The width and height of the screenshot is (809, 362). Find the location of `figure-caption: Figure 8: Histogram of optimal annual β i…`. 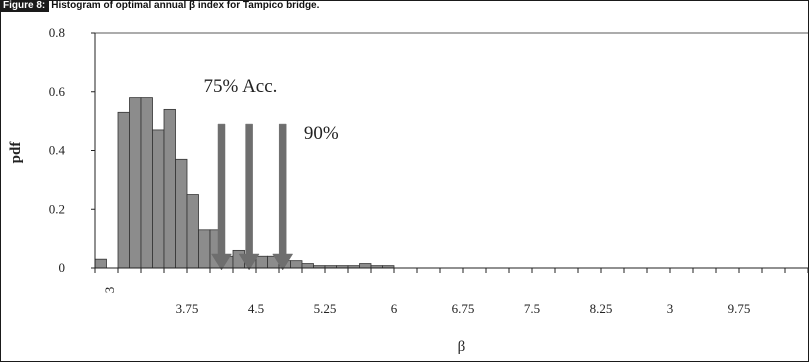

figure-caption: Figure 8: Histogram of optimal annual β i… is located at coordinates (404, 6).